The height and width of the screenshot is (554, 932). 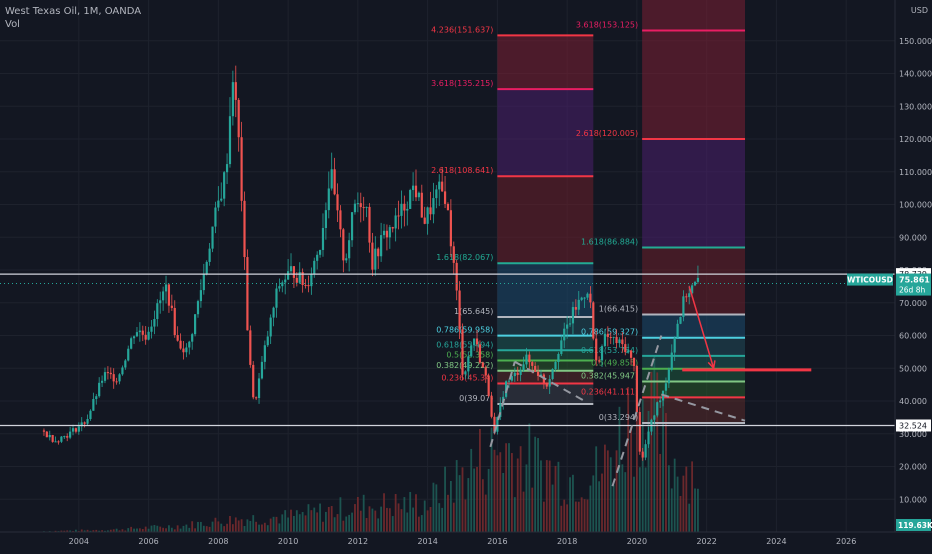 I want to click on target-level-line, so click(x=746, y=369).